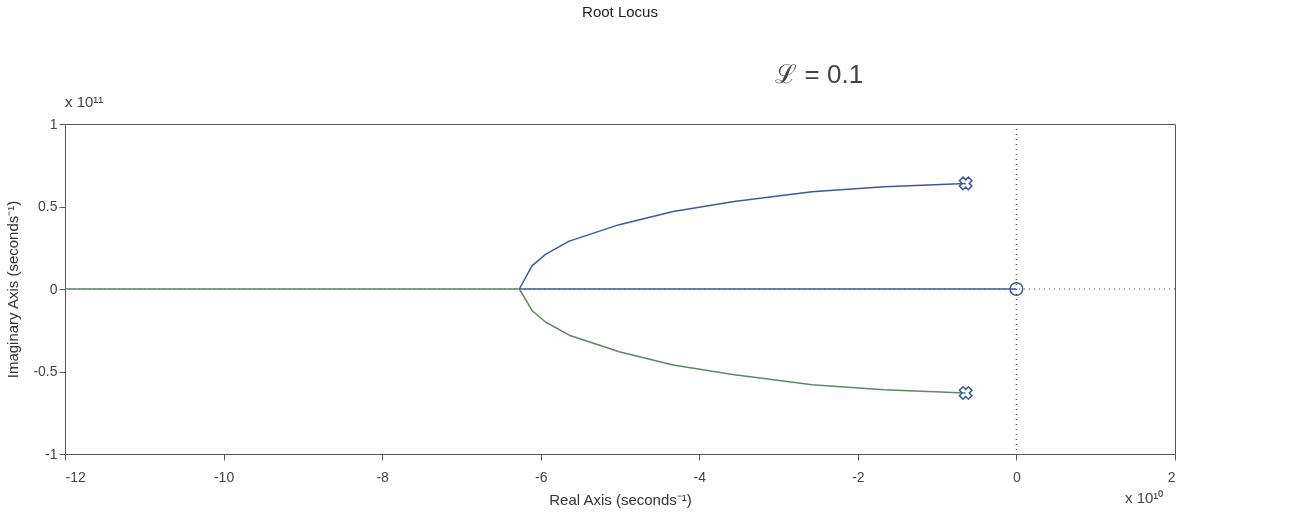 The width and height of the screenshot is (1299, 529). What do you see at coordinates (13, 289) in the screenshot?
I see `y-axis-title: Imaginary Axis (seconds⁻¹)` at bounding box center [13, 289].